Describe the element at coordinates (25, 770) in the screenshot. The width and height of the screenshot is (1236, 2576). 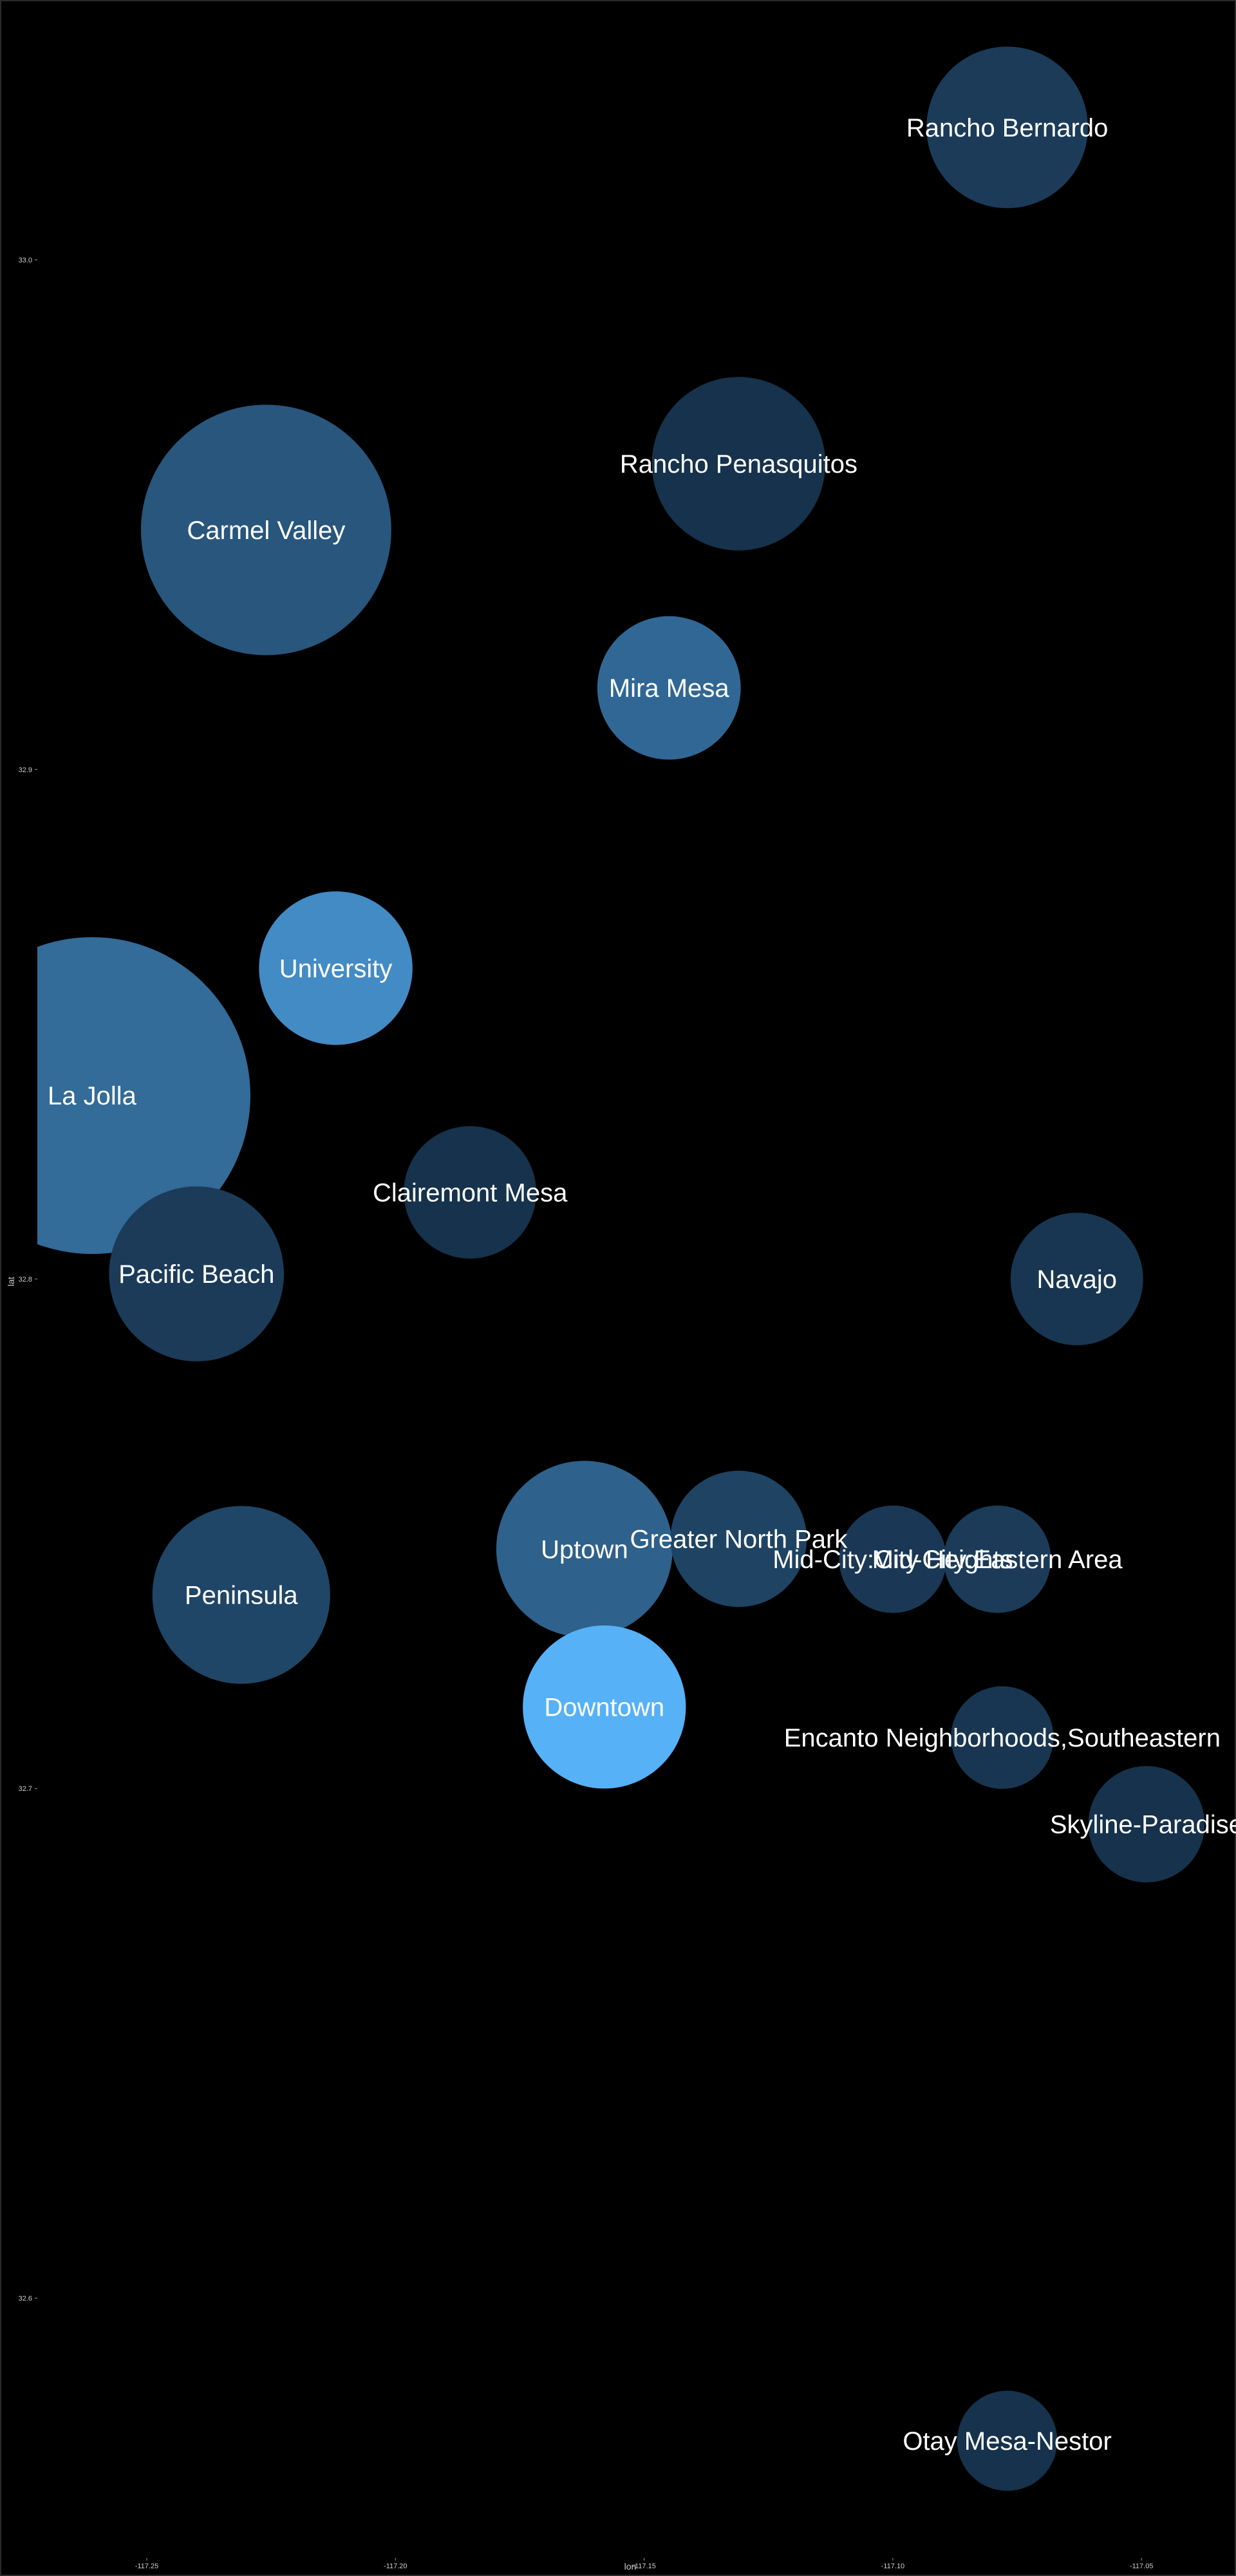
I see `y-tick-label: 32.9` at that location.